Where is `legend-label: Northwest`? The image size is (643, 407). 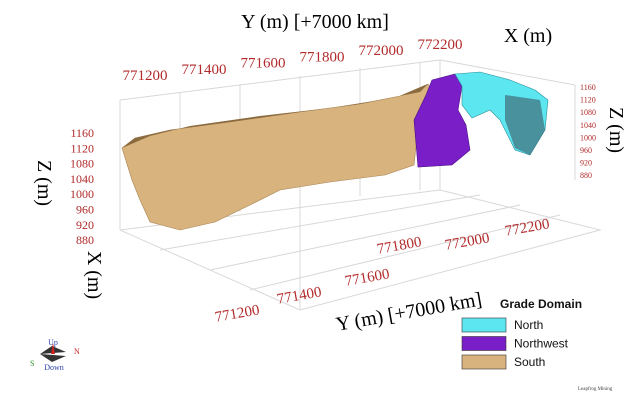 legend-label: Northwest is located at coordinates (541, 344).